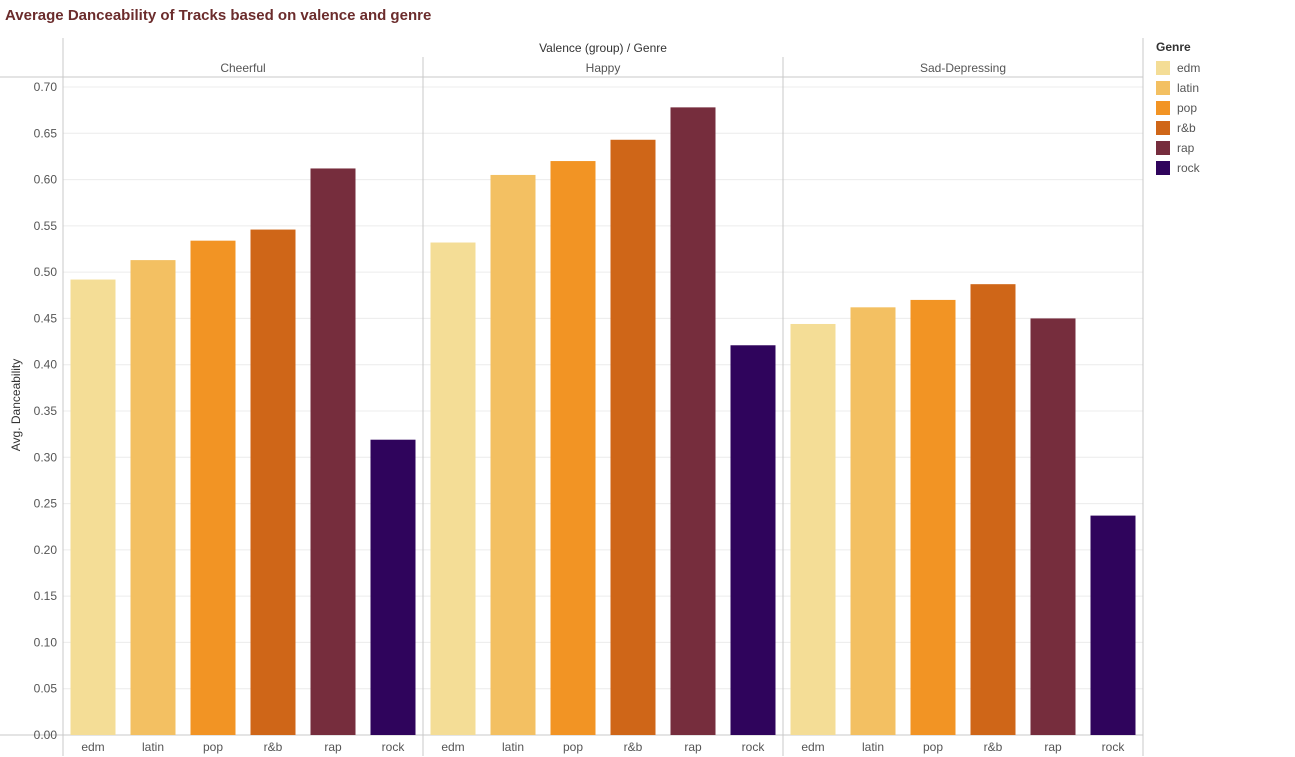 This screenshot has height=757, width=1295. I want to click on legend-label: latin, so click(1188, 88).